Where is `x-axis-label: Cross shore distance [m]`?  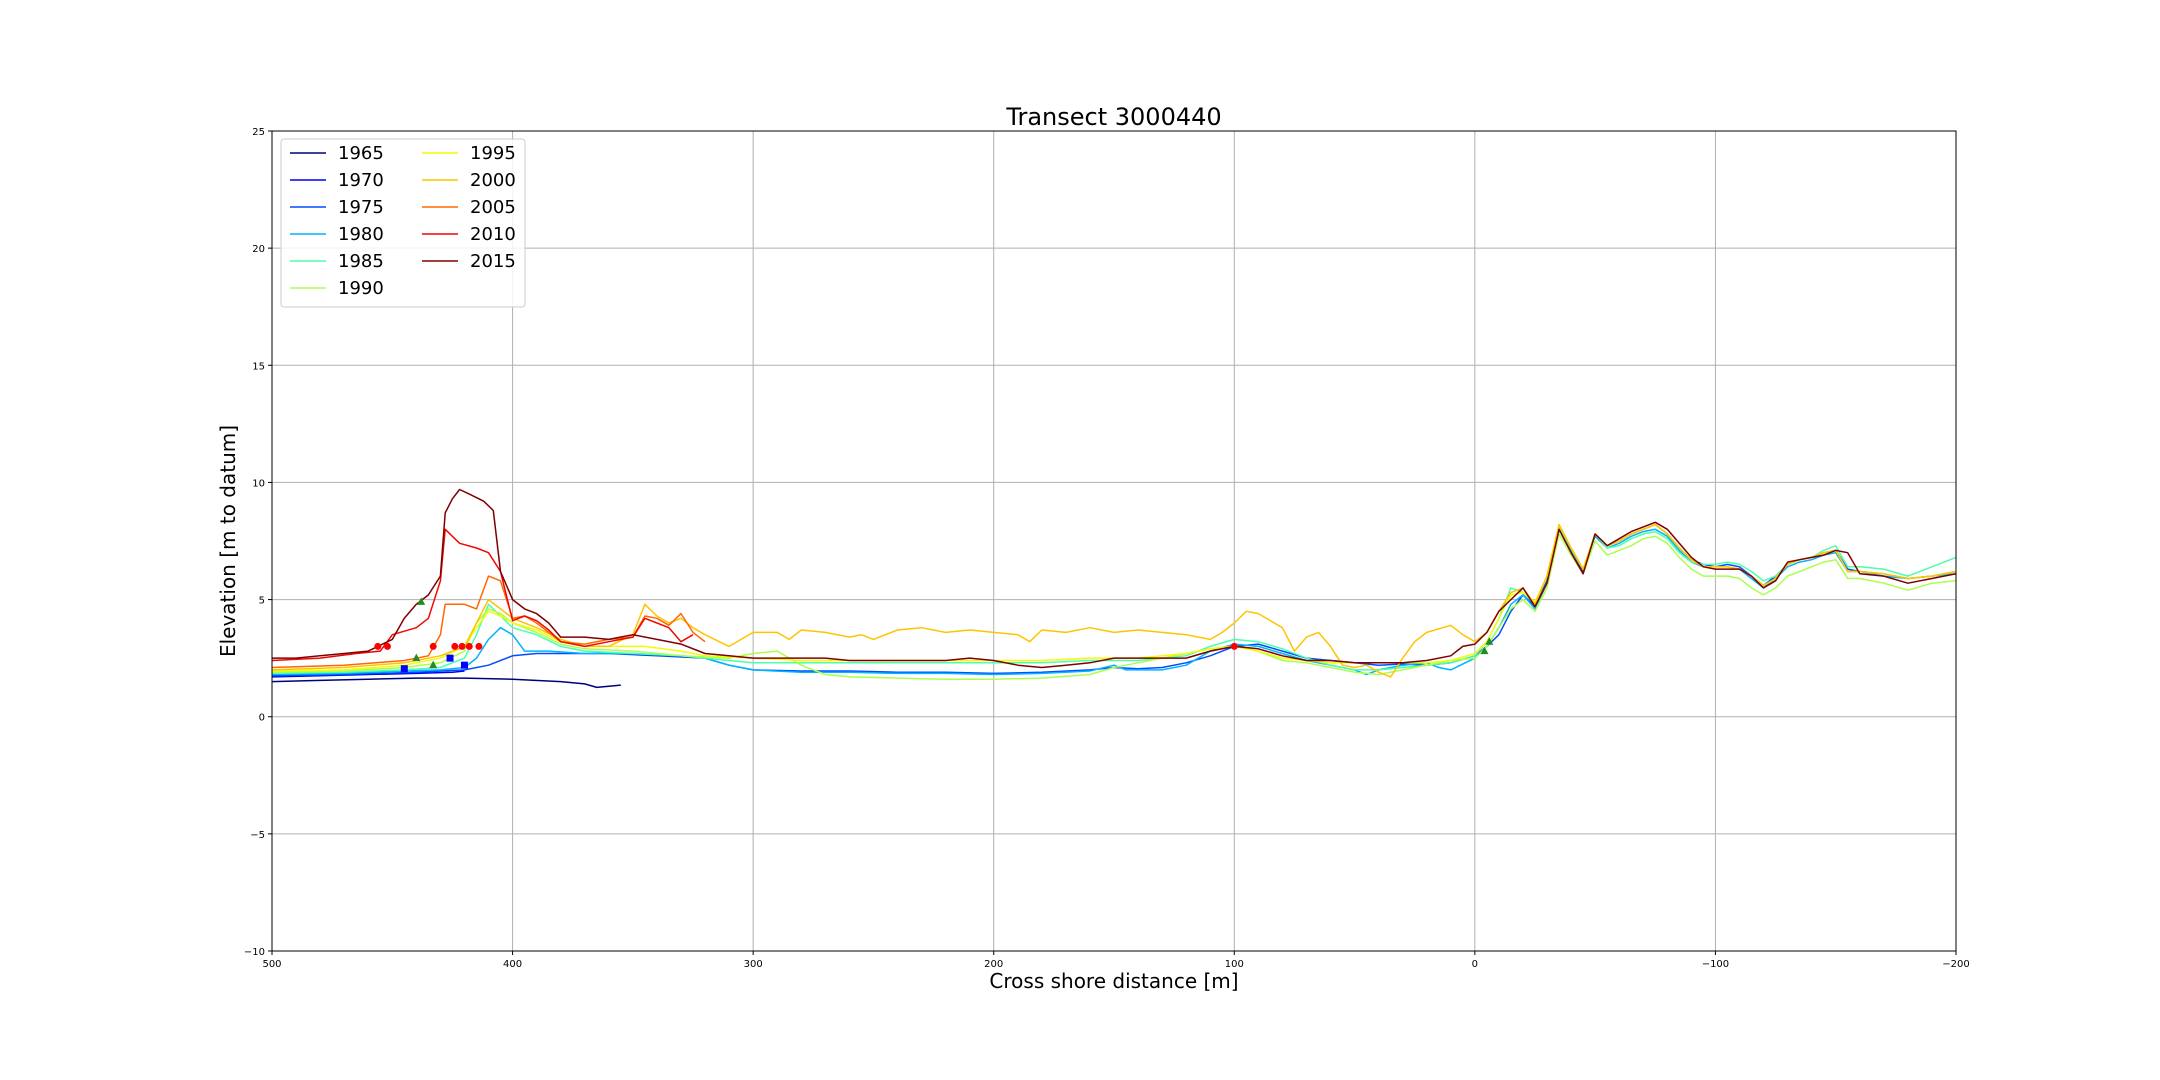 x-axis-label: Cross shore distance [m] is located at coordinates (1113, 981).